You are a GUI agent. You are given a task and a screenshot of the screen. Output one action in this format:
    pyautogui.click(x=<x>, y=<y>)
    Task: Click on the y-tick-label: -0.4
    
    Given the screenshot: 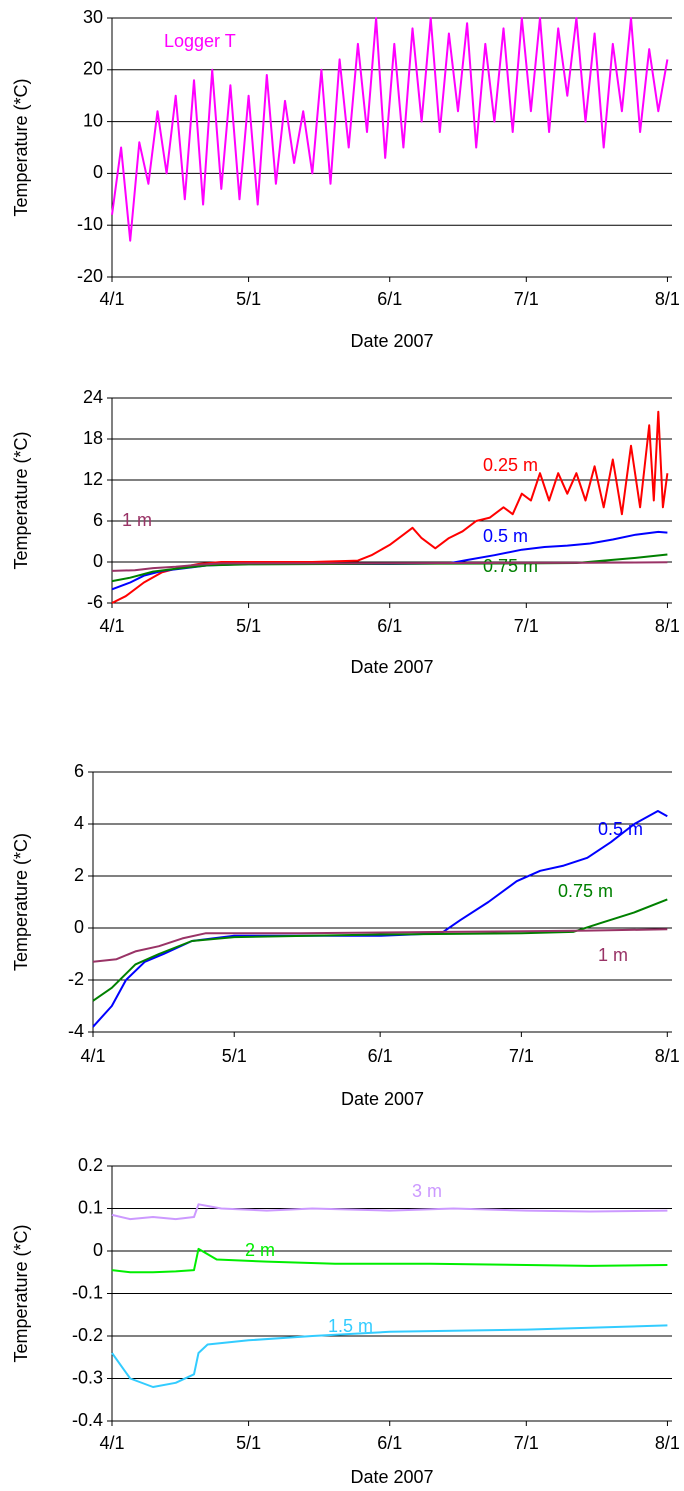 What is the action you would take?
    pyautogui.click(x=87, y=1420)
    